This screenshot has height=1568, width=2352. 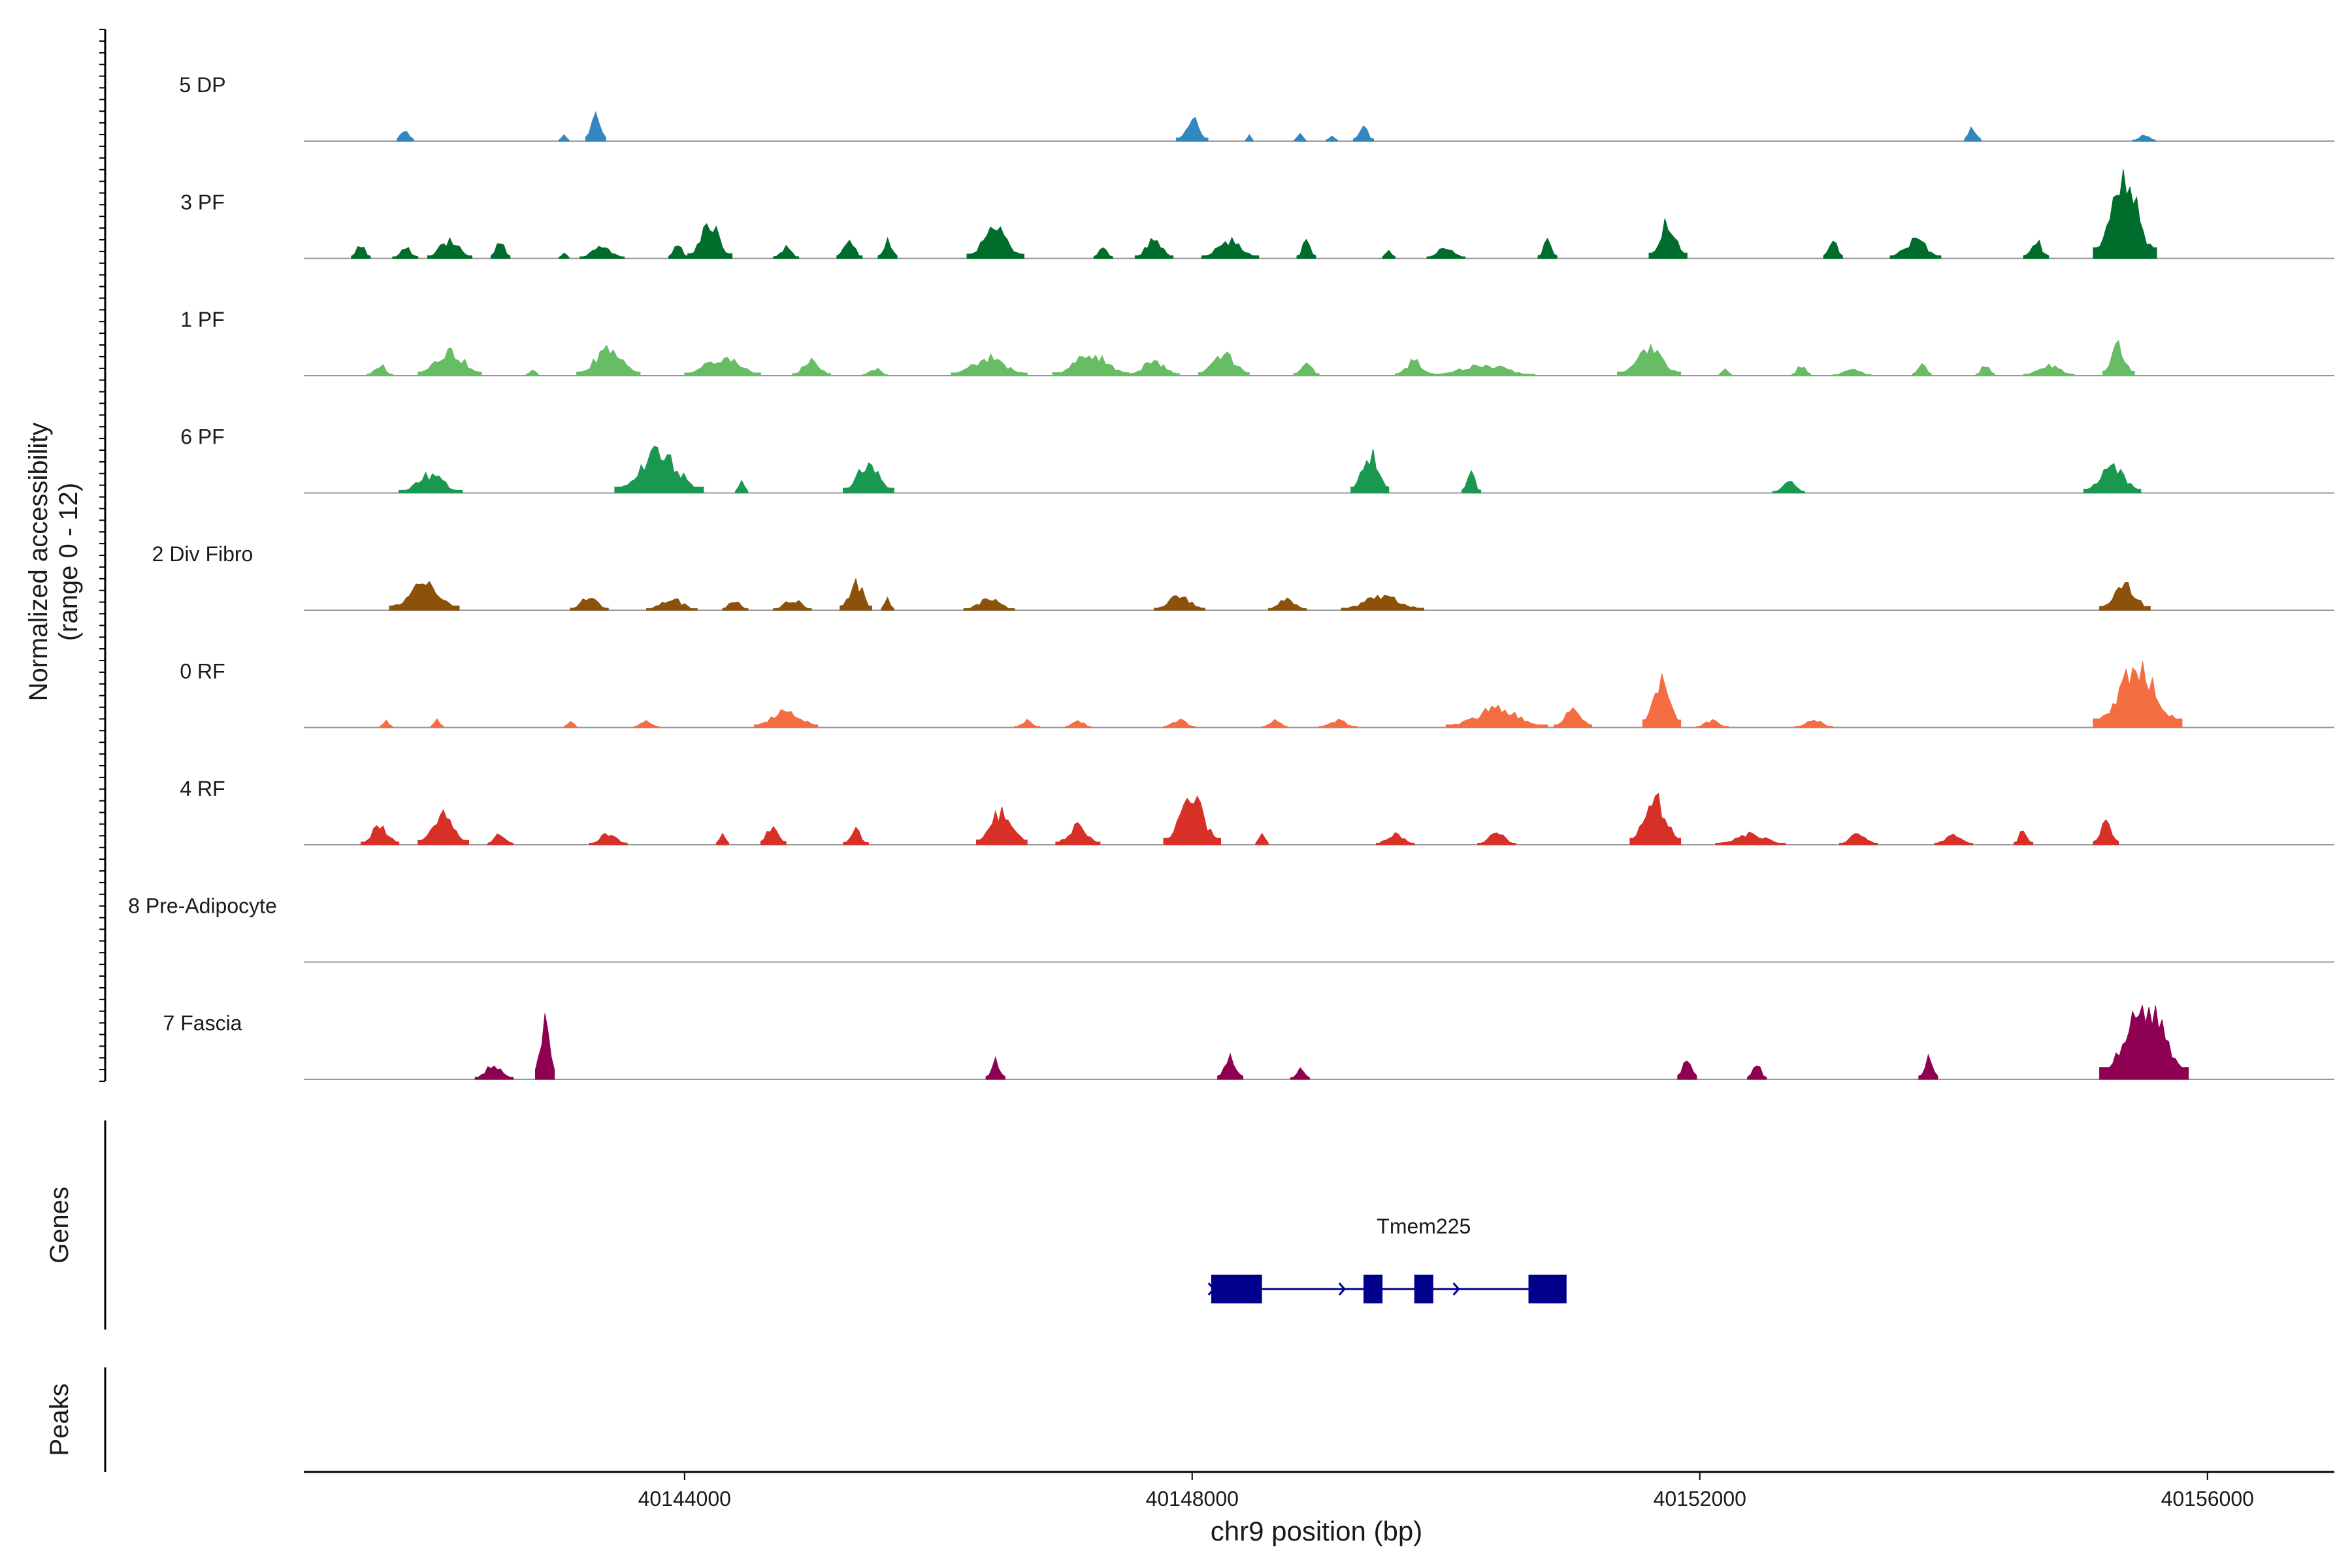 What do you see at coordinates (1248, 1042) in the screenshot?
I see `track-7-fascia: 7 Fascia` at bounding box center [1248, 1042].